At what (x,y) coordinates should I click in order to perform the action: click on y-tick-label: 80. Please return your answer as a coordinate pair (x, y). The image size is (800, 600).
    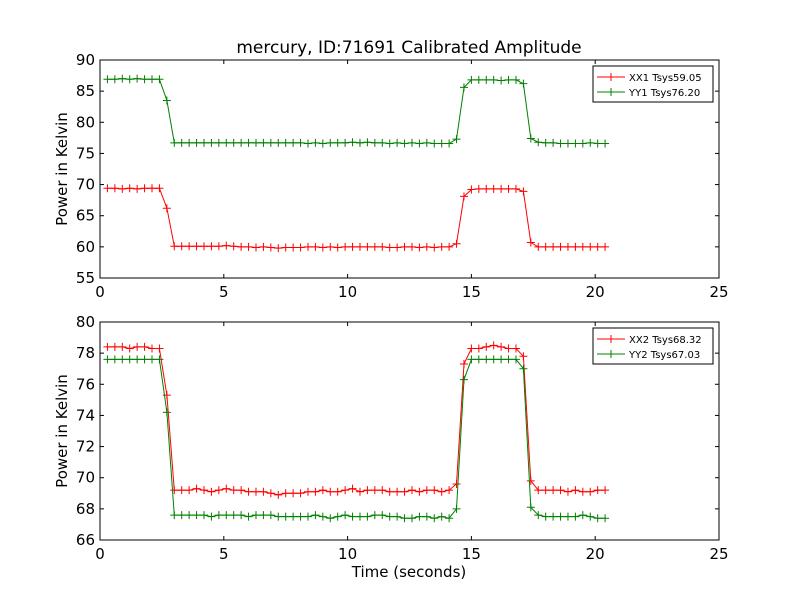
    Looking at the image, I should click on (85, 122).